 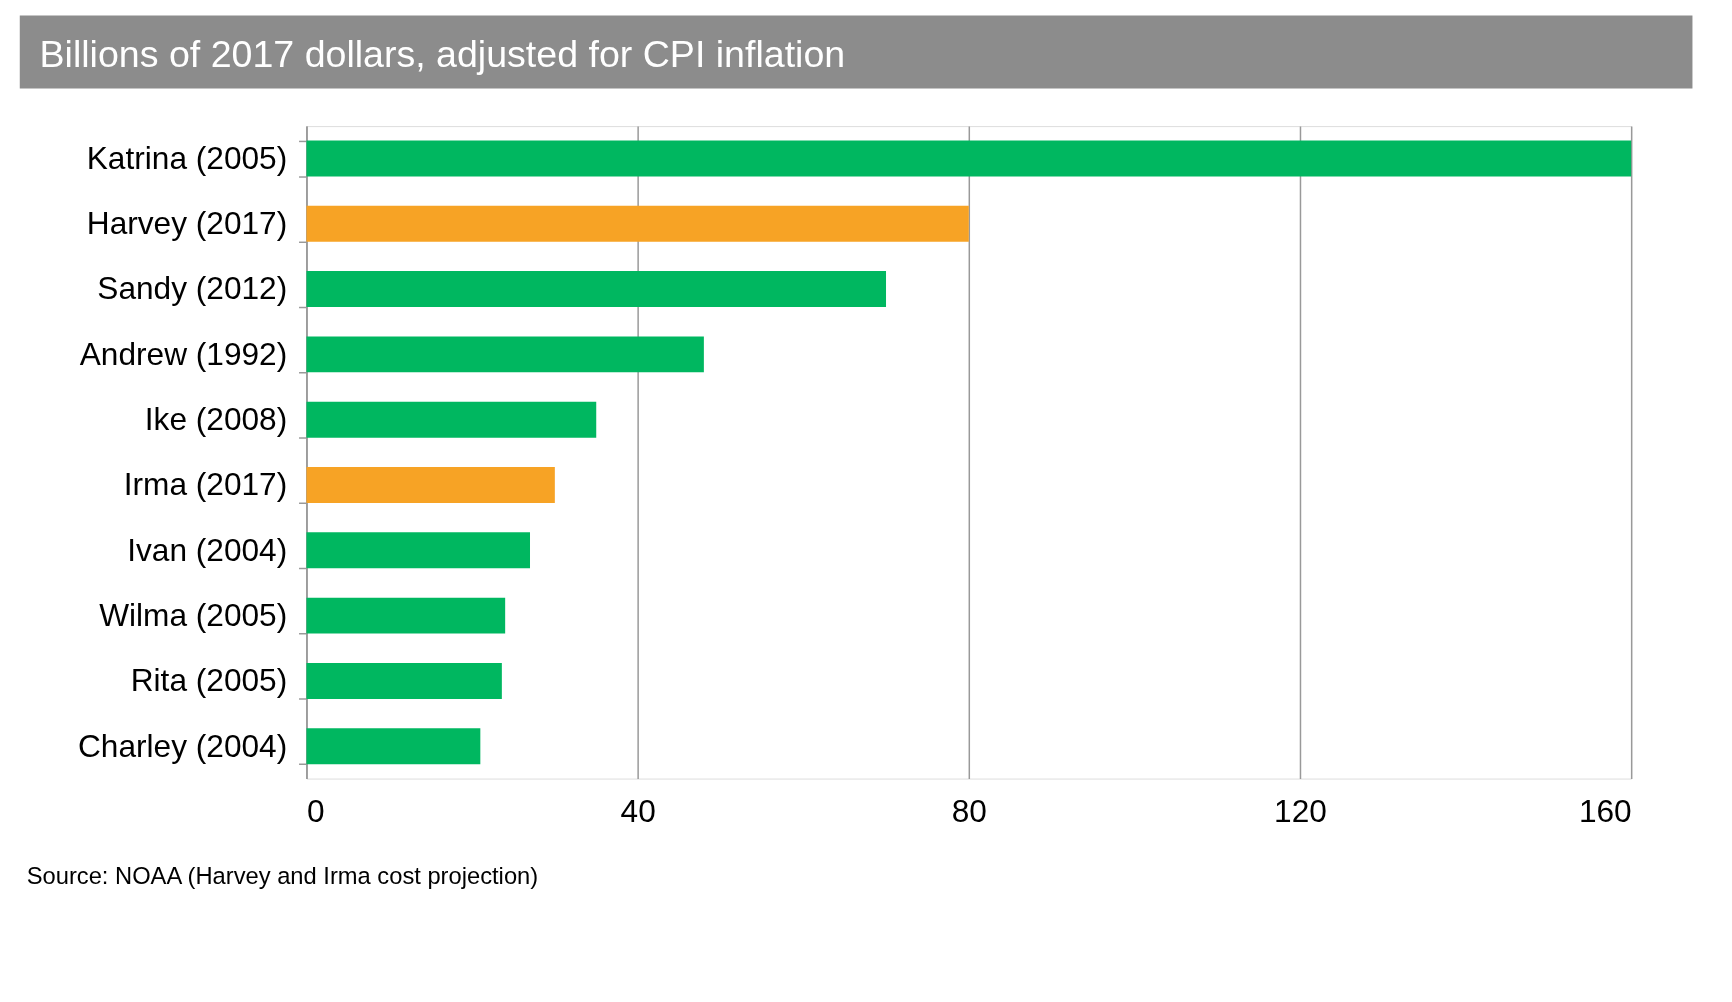 What do you see at coordinates (969, 810) in the screenshot?
I see `x-tick-label: 80` at bounding box center [969, 810].